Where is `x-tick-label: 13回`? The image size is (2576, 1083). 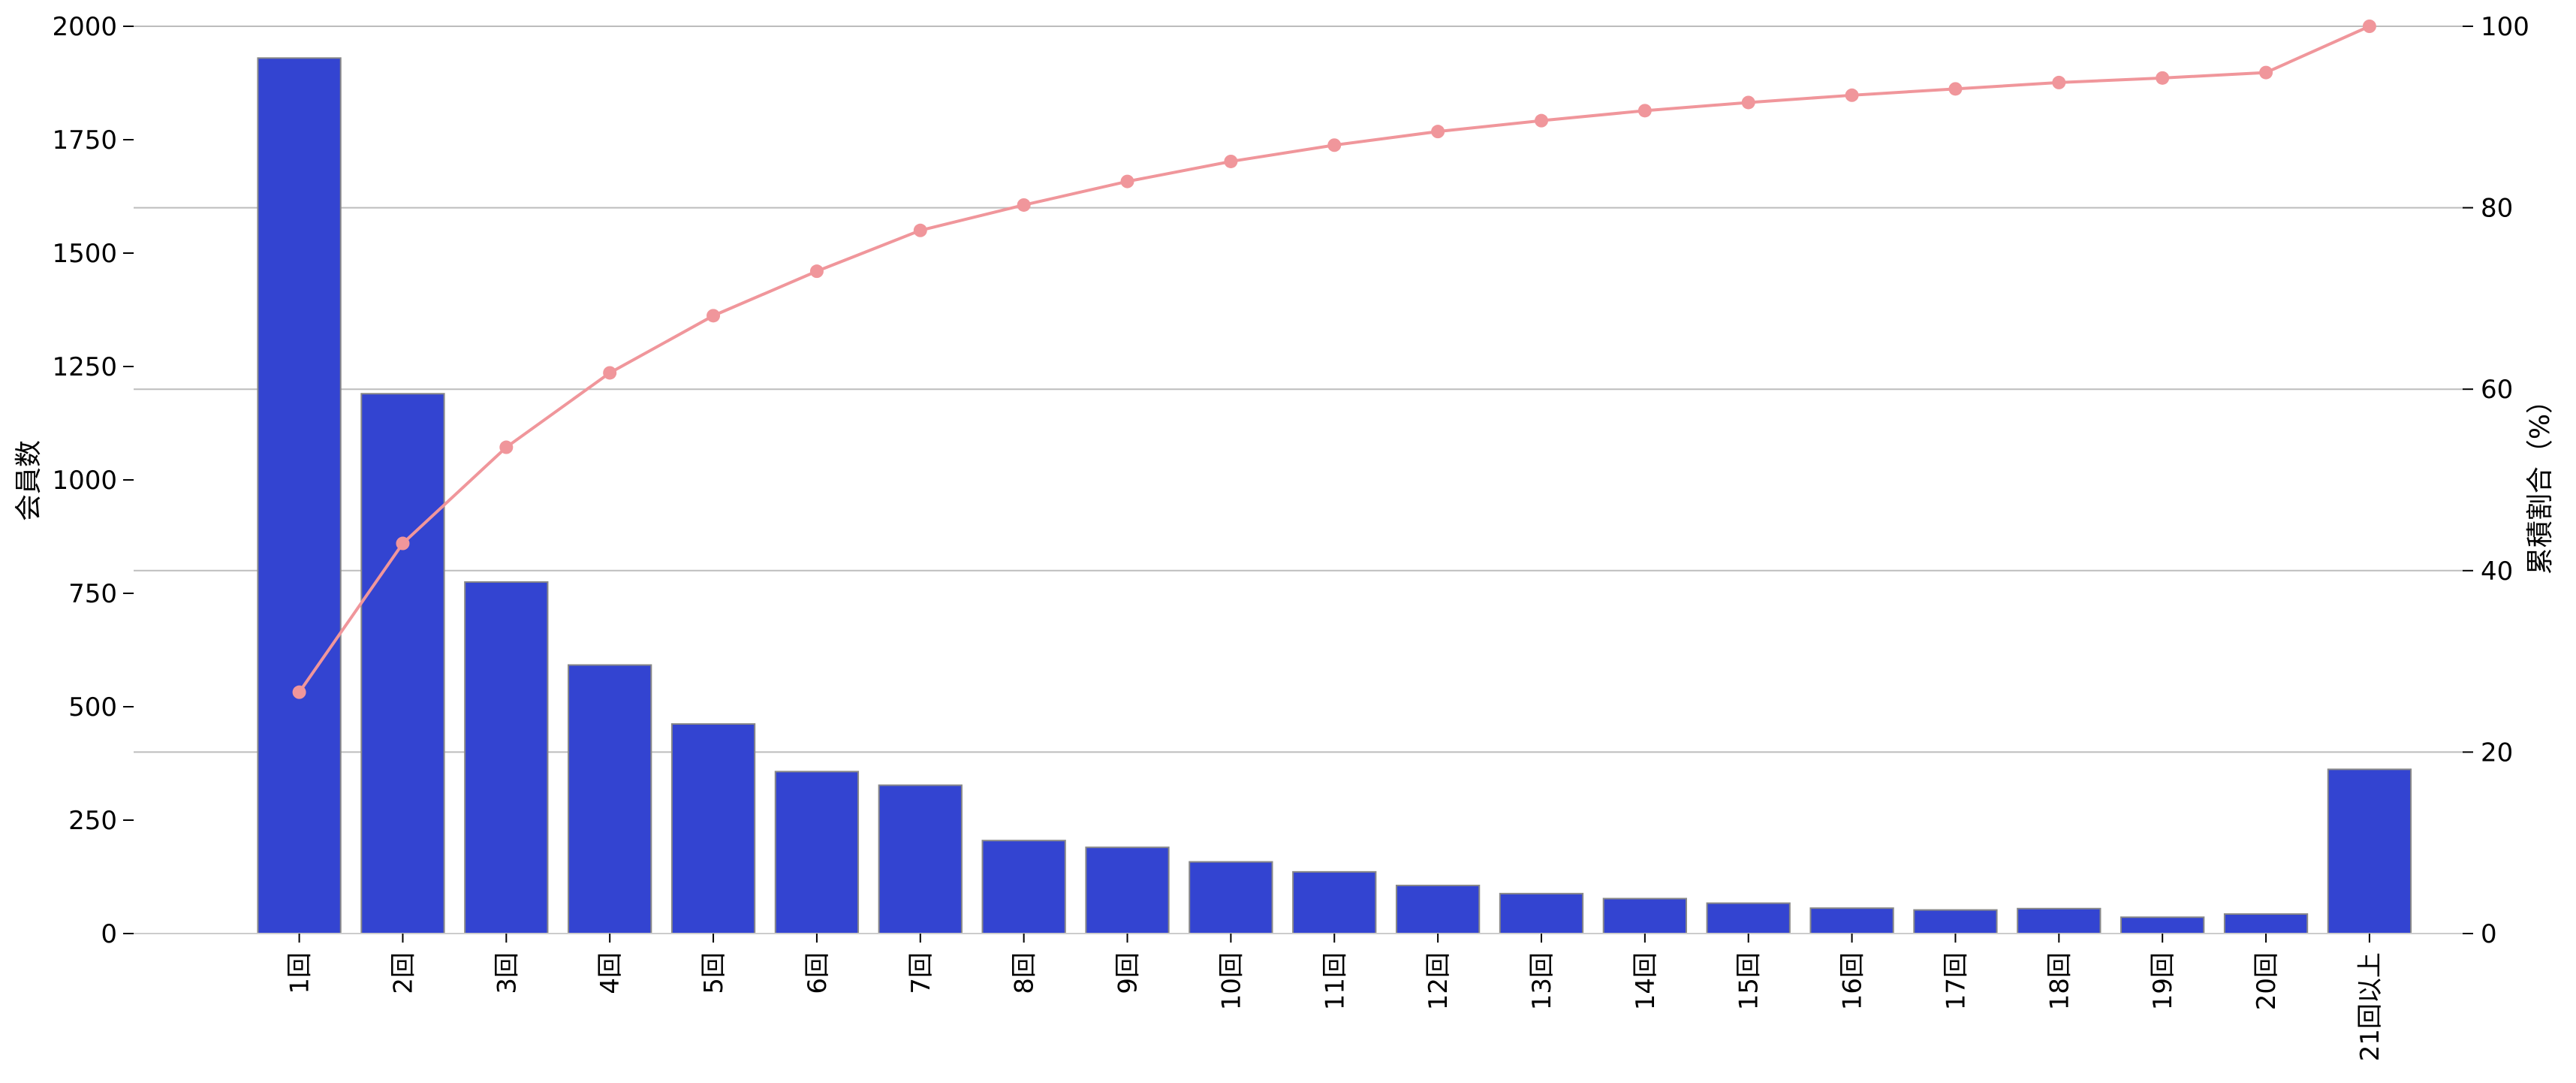 x-tick-label: 13回 is located at coordinates (1542, 981).